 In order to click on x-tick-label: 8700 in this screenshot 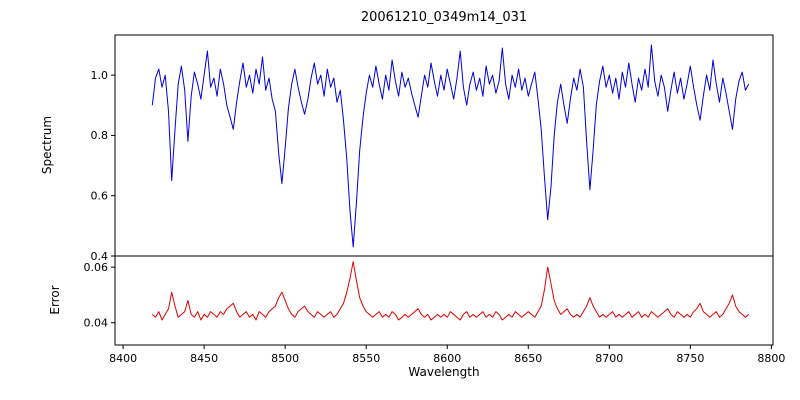, I will do `click(609, 358)`.